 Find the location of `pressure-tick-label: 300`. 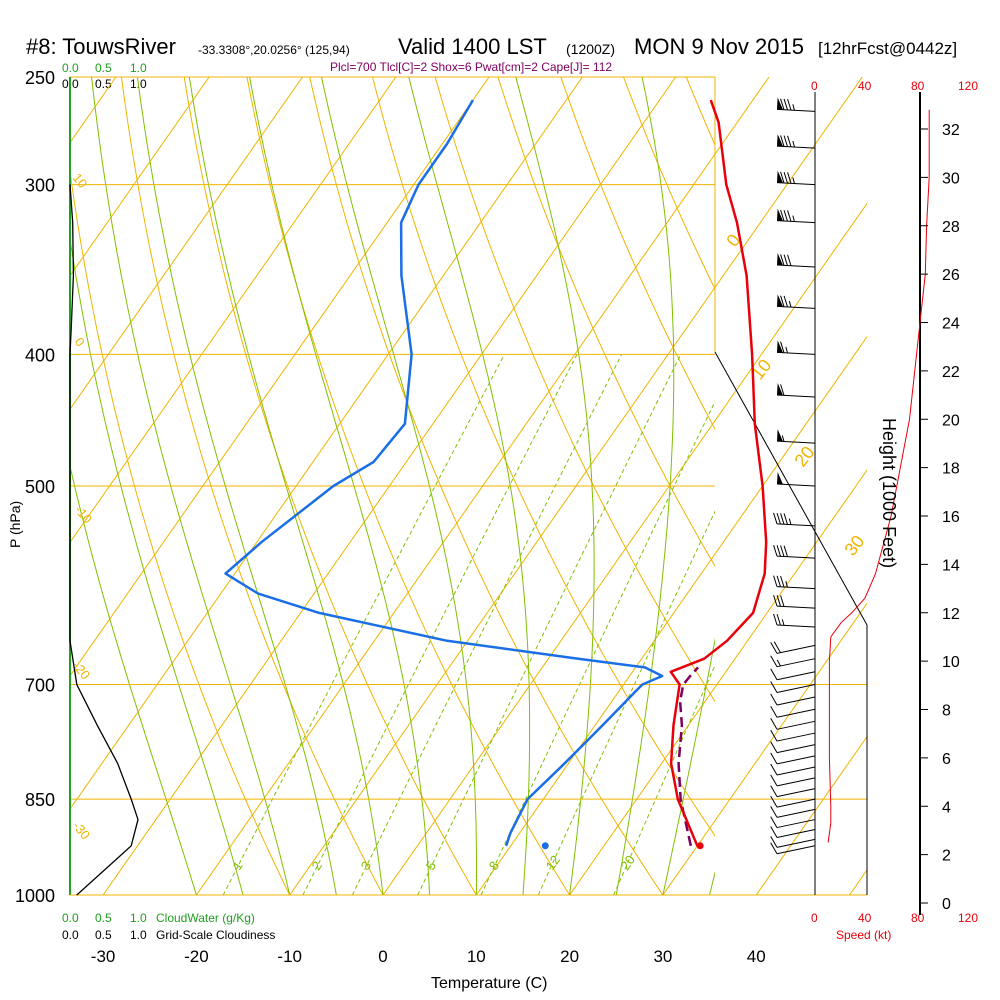

pressure-tick-label: 300 is located at coordinates (40, 186).